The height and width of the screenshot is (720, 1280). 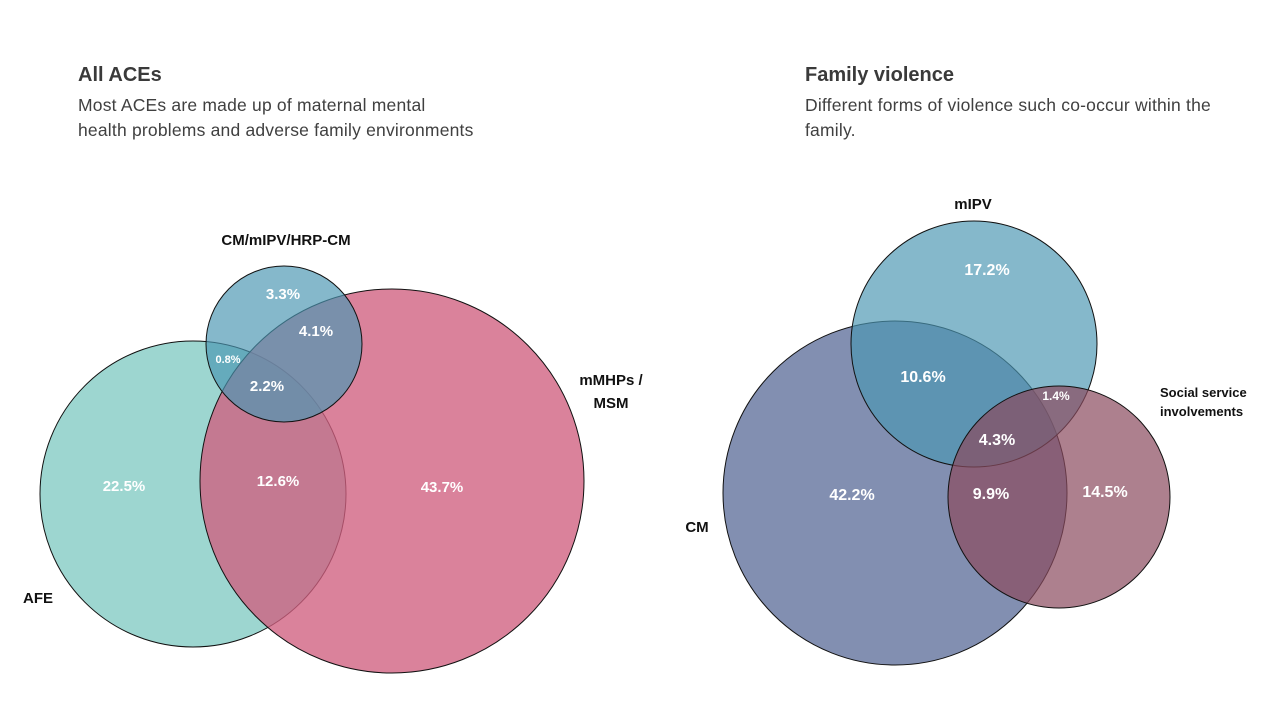 What do you see at coordinates (851, 495) in the screenshot?
I see `right-region-cm-only: 42.2%` at bounding box center [851, 495].